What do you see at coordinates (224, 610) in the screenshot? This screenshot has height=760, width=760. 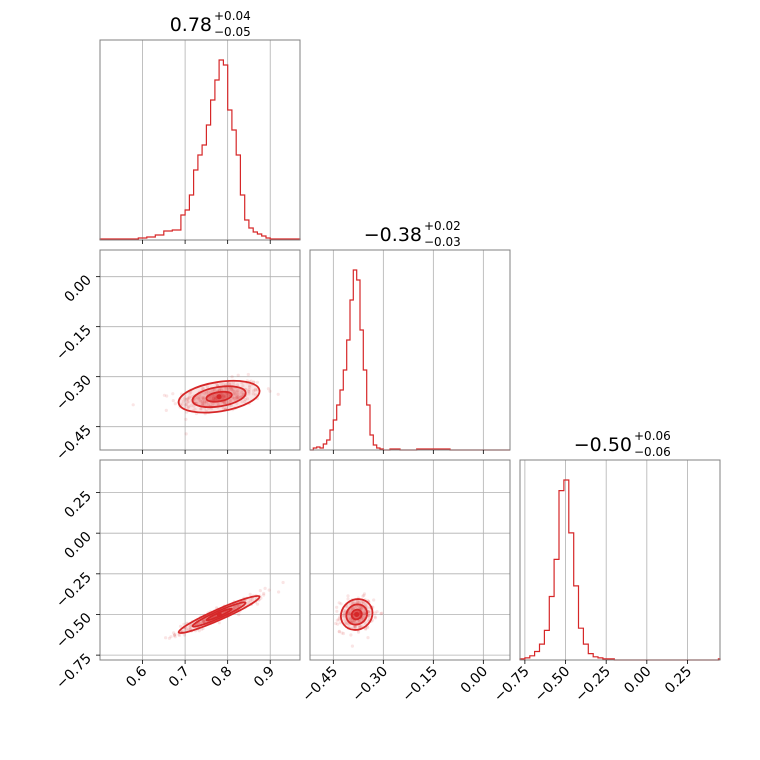 I see `scatter-points` at bounding box center [224, 610].